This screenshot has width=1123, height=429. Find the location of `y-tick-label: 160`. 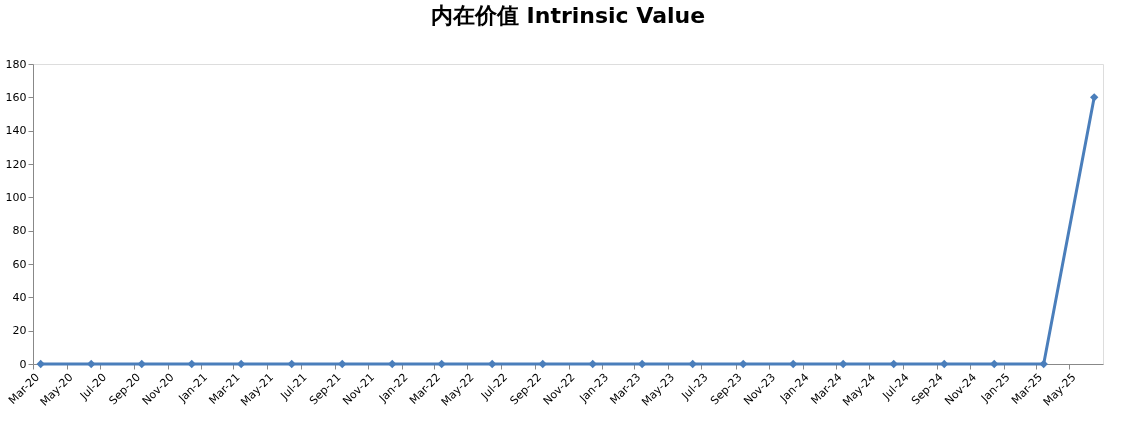

y-tick-label: 160 is located at coordinates (16, 97).